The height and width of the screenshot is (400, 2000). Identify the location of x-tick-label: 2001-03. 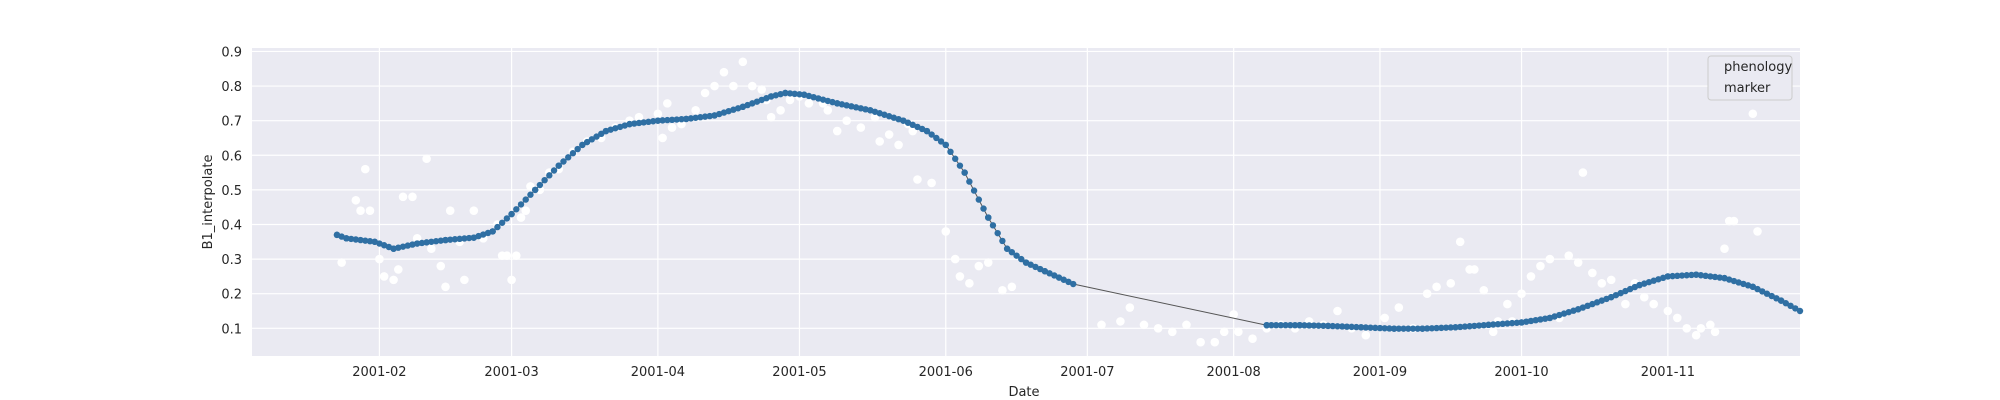
(511, 372).